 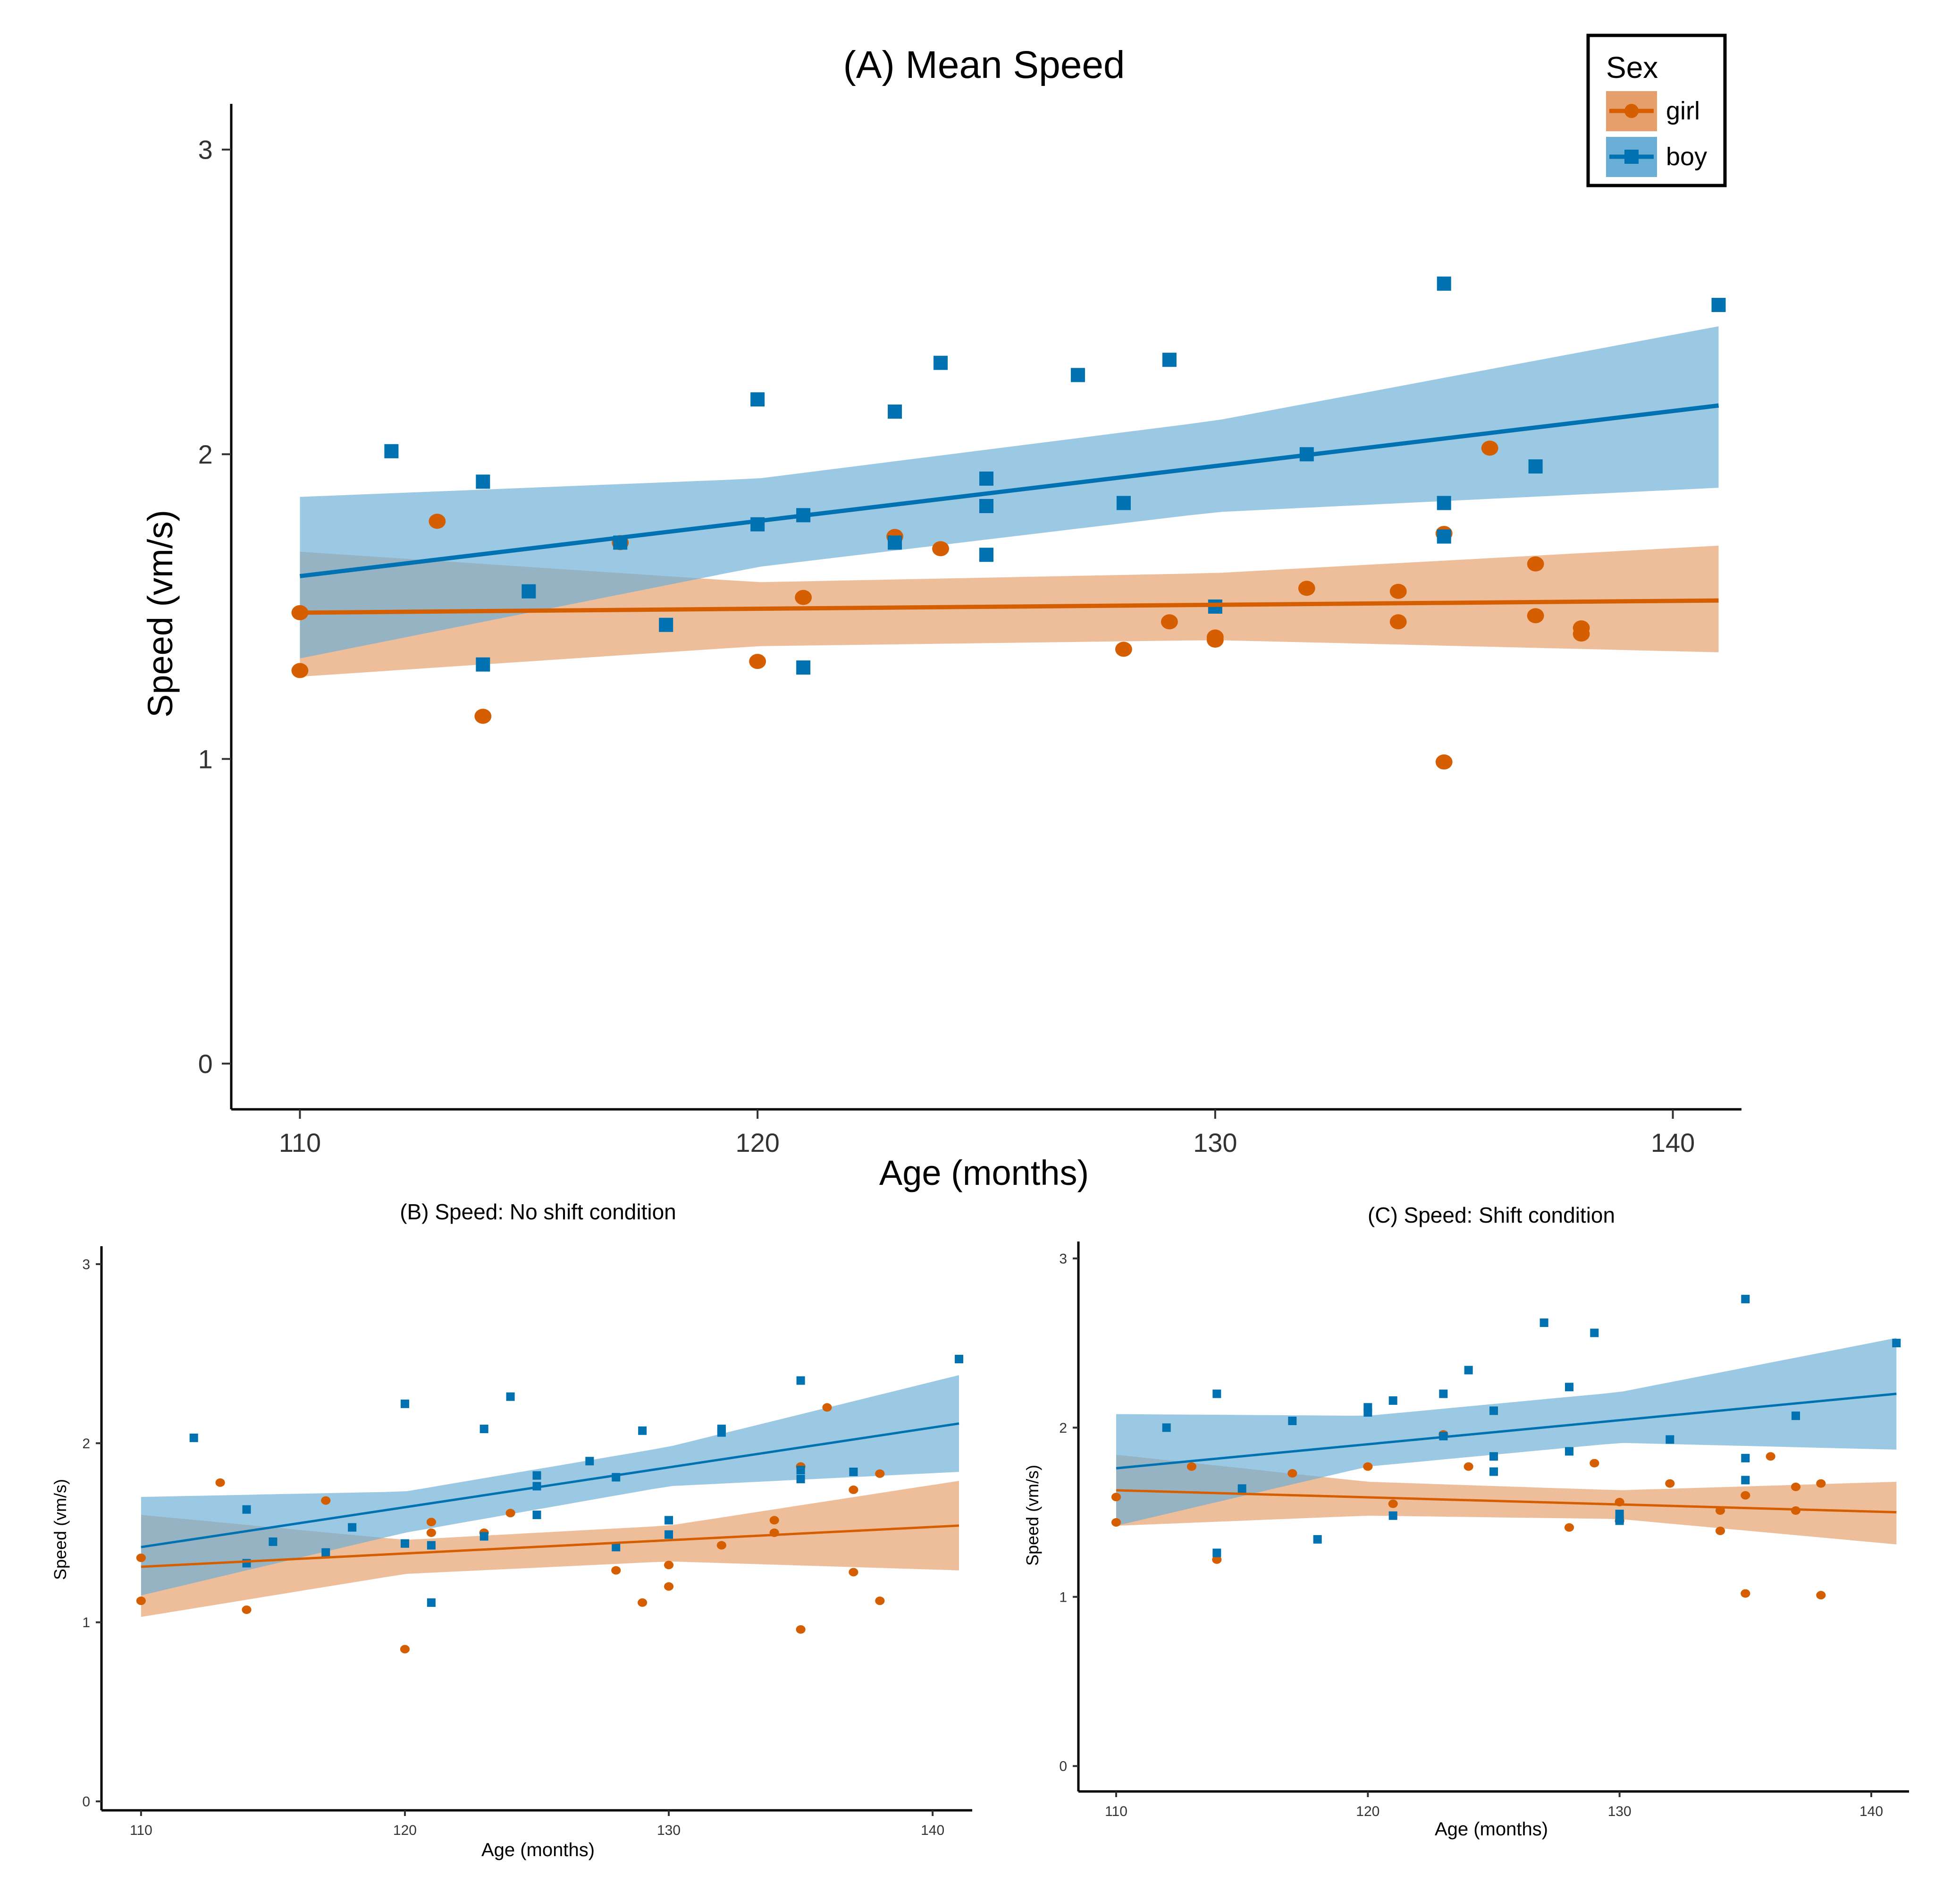 What do you see at coordinates (1492, 1215) in the screenshot?
I see `panel-c-title: (C) Speed: Shift condition` at bounding box center [1492, 1215].